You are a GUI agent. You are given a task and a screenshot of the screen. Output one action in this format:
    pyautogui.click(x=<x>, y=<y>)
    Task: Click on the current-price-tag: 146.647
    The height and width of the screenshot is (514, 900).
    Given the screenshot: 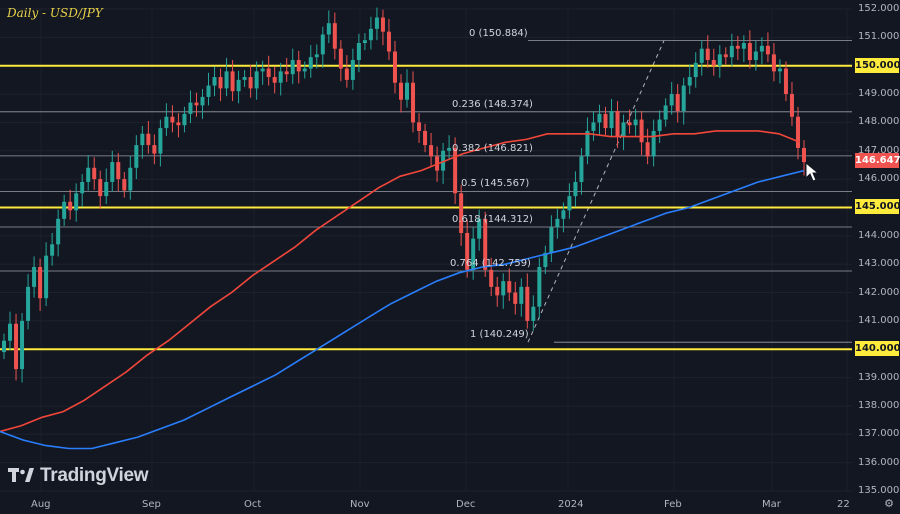 What is the action you would take?
    pyautogui.click(x=877, y=160)
    